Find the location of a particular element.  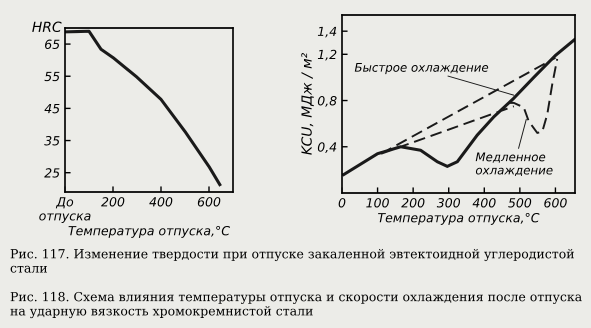

y-tick-label: 35 is located at coordinates (52, 141).